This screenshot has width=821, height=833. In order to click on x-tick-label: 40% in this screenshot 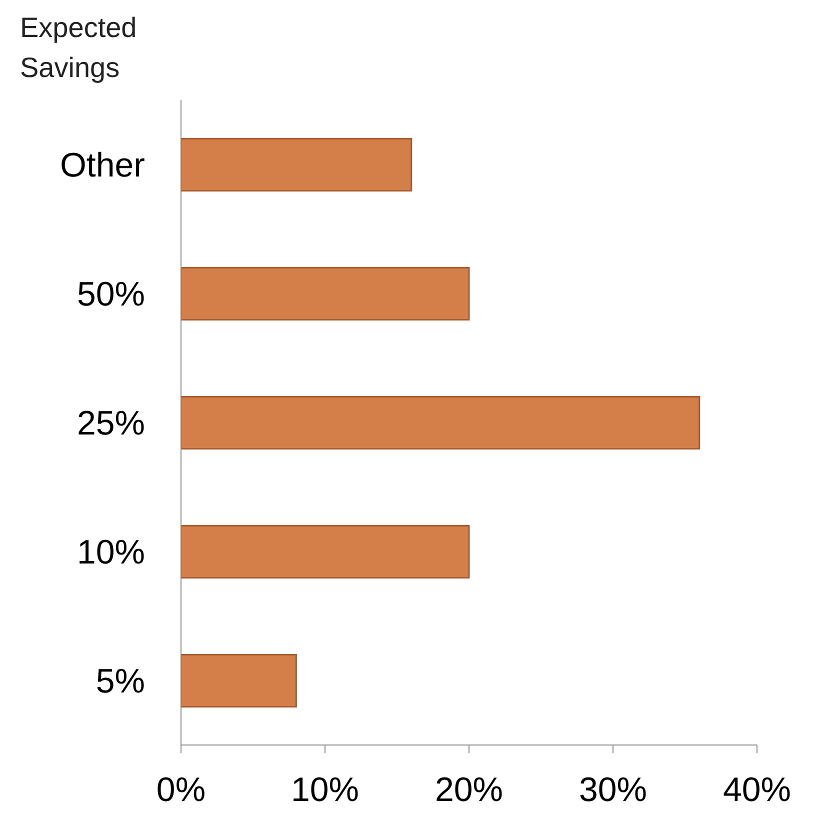, I will do `click(757, 790)`.